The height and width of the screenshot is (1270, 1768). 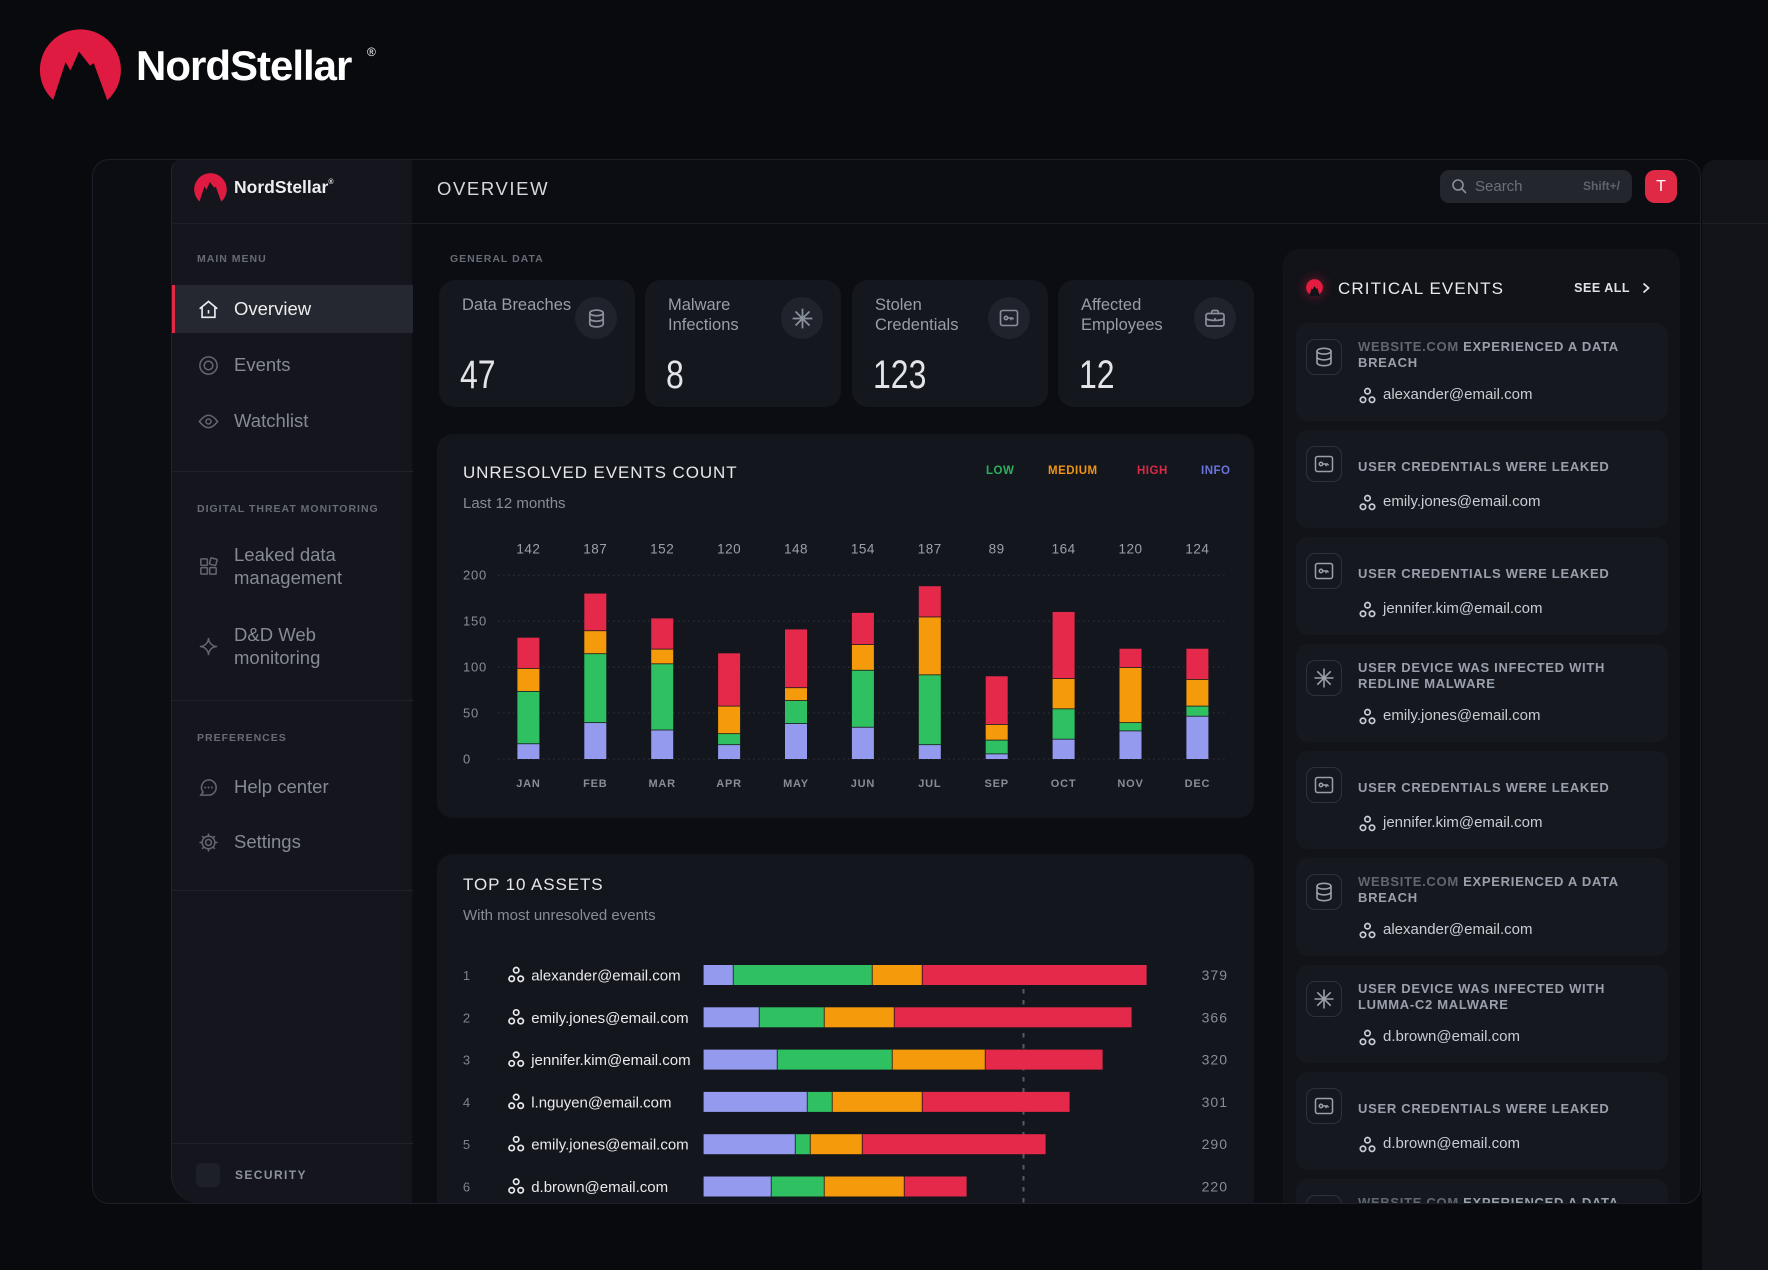 I want to click on svg-text: 301, so click(x=1215, y=1102).